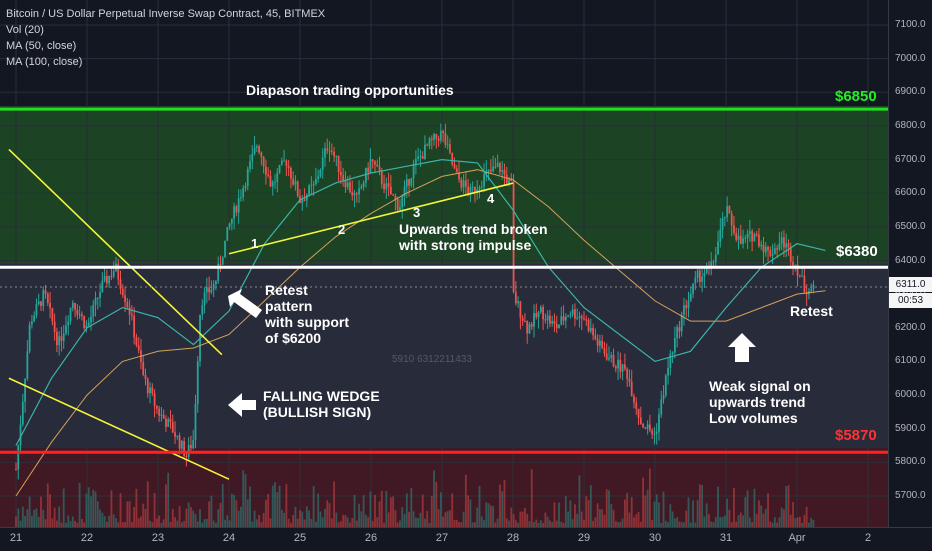 The width and height of the screenshot is (932, 551). Describe the element at coordinates (25, 30) in the screenshot. I see `indicator-volume: Vol (20)` at that location.